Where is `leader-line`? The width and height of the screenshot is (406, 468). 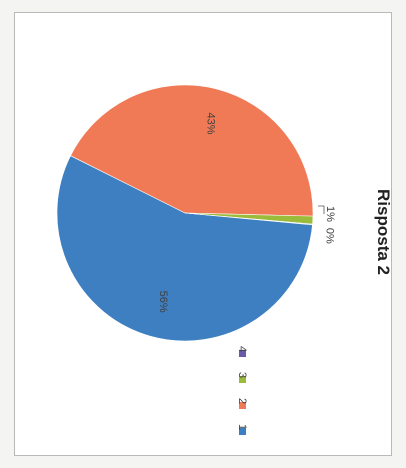
leader-line is located at coordinates (321, 209).